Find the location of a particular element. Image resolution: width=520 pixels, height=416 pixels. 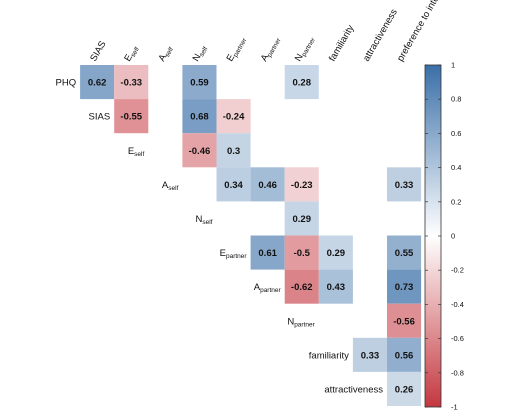

column-label: Npartner is located at coordinates (305, 48).